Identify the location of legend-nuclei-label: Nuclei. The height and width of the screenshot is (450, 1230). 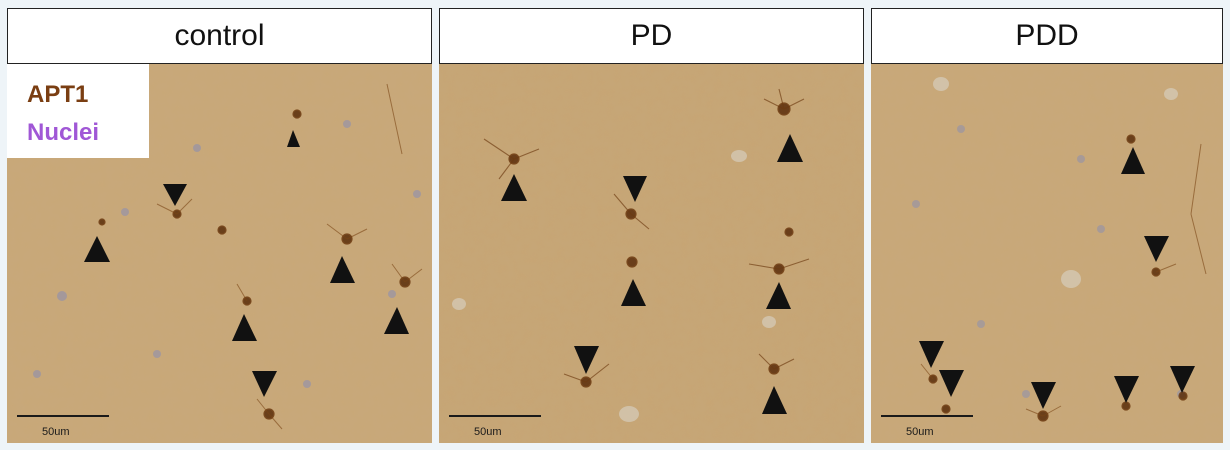
(63, 132).